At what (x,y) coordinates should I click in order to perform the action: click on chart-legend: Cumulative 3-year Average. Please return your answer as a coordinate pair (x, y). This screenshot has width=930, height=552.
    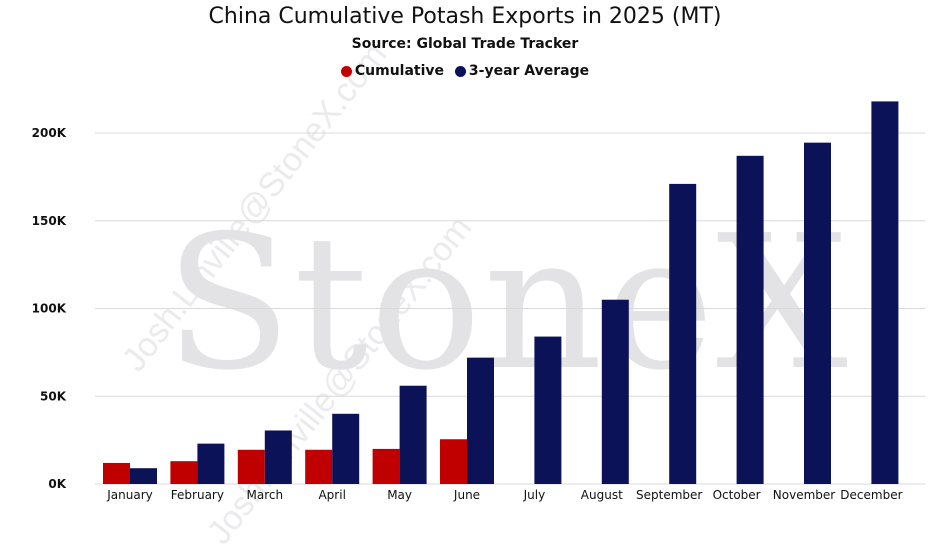
    Looking at the image, I should click on (465, 72).